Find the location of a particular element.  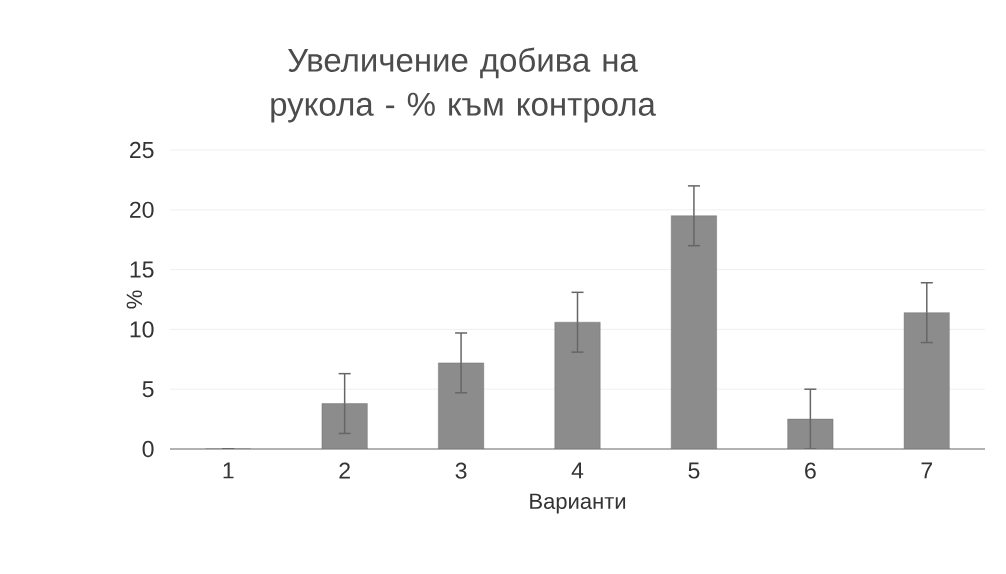

x-tick-label: 7 is located at coordinates (927, 470).